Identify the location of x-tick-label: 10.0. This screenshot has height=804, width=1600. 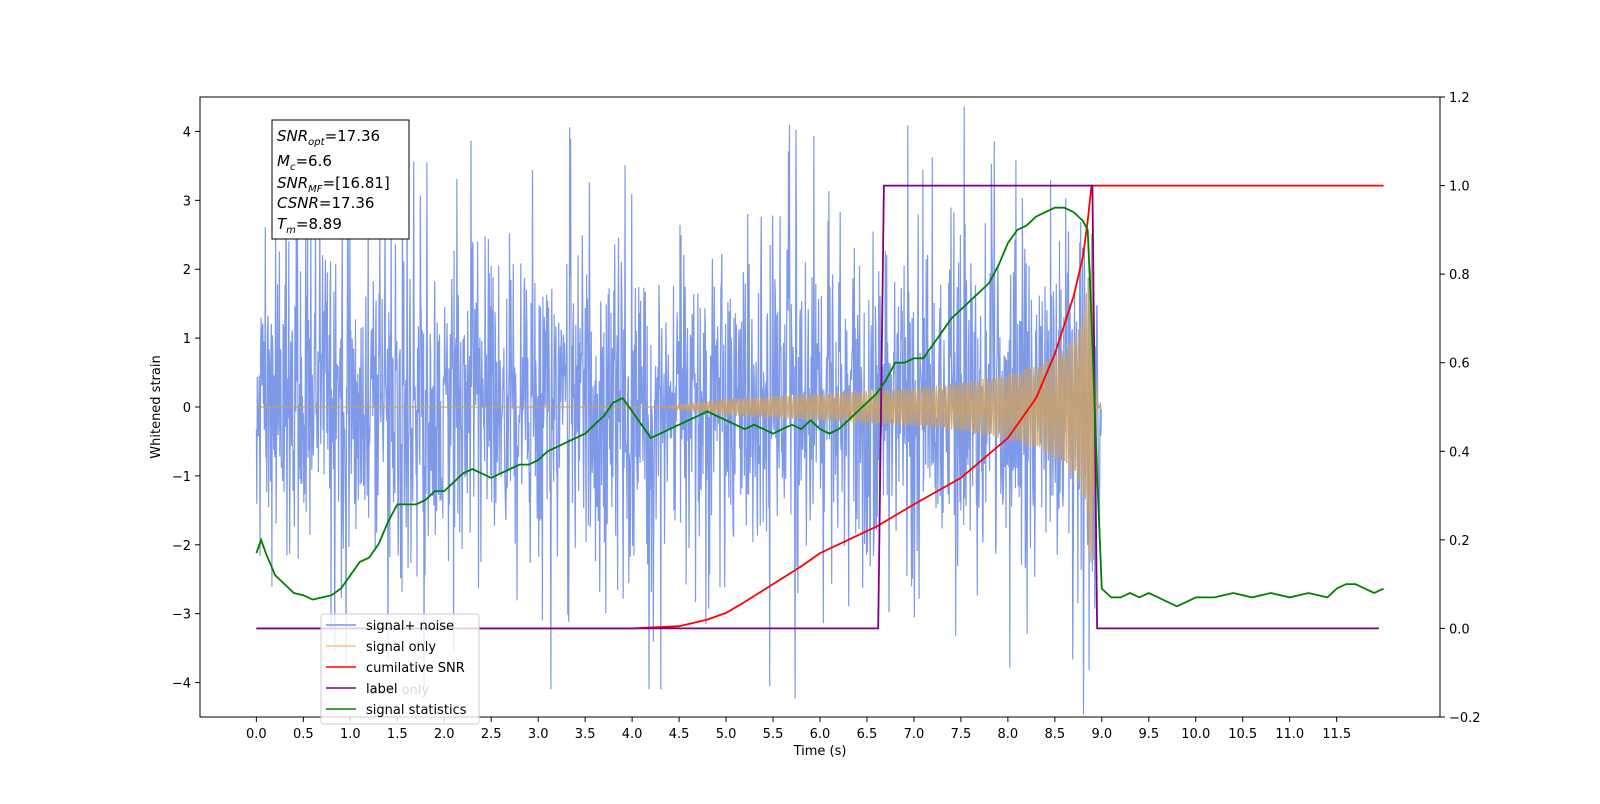
(1195, 734).